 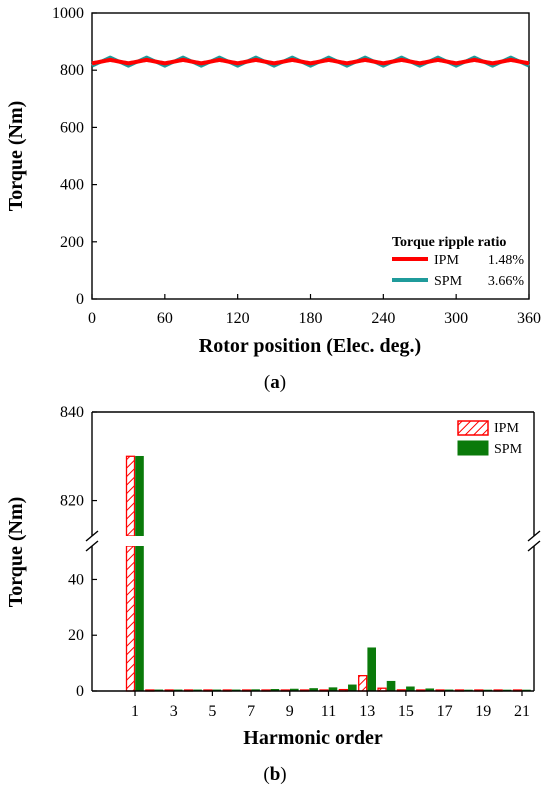 What do you see at coordinates (313, 738) in the screenshot?
I see `x-axis-title: Harmonic order` at bounding box center [313, 738].